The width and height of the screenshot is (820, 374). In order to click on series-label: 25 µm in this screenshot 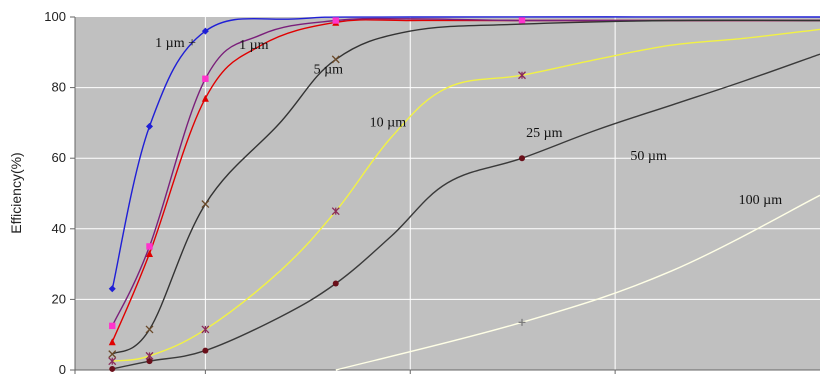, I will do `click(544, 133)`.